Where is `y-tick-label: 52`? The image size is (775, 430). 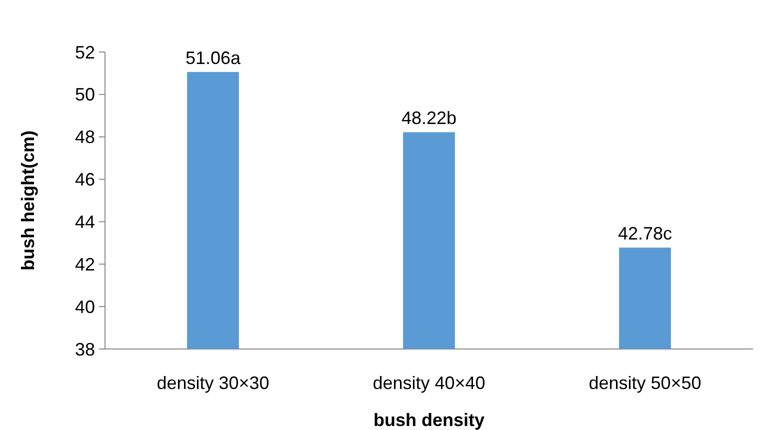
y-tick-label: 52 is located at coordinates (84, 52).